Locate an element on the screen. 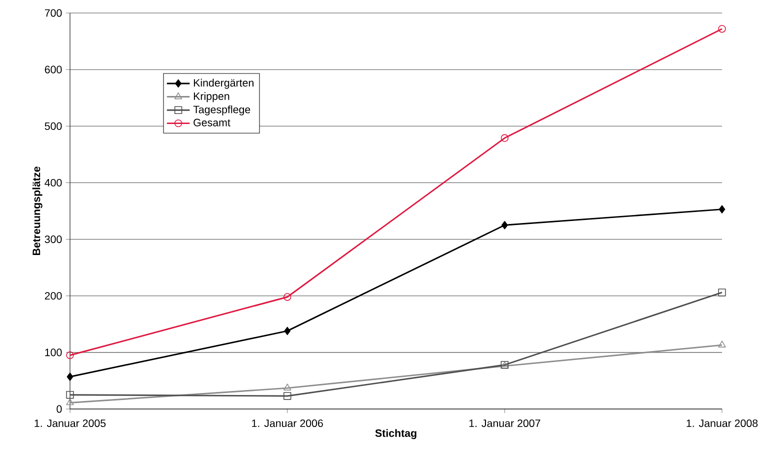  y-tick-label: 700 is located at coordinates (53, 13).